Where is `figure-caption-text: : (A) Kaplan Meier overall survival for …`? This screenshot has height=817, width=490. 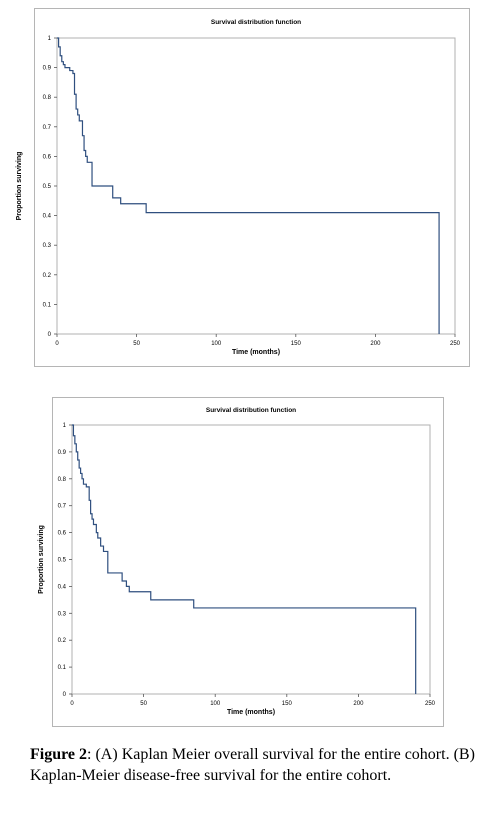 figure-caption-text: : (A) Kaplan Meier overall survival for … is located at coordinates (252, 765).